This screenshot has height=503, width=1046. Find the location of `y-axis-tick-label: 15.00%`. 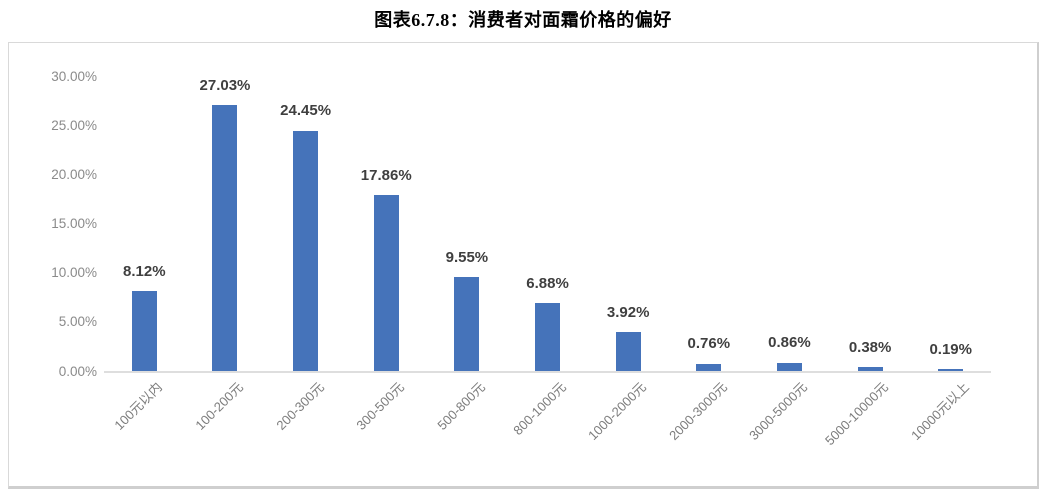

y-axis-tick-label: 15.00% is located at coordinates (74, 223).